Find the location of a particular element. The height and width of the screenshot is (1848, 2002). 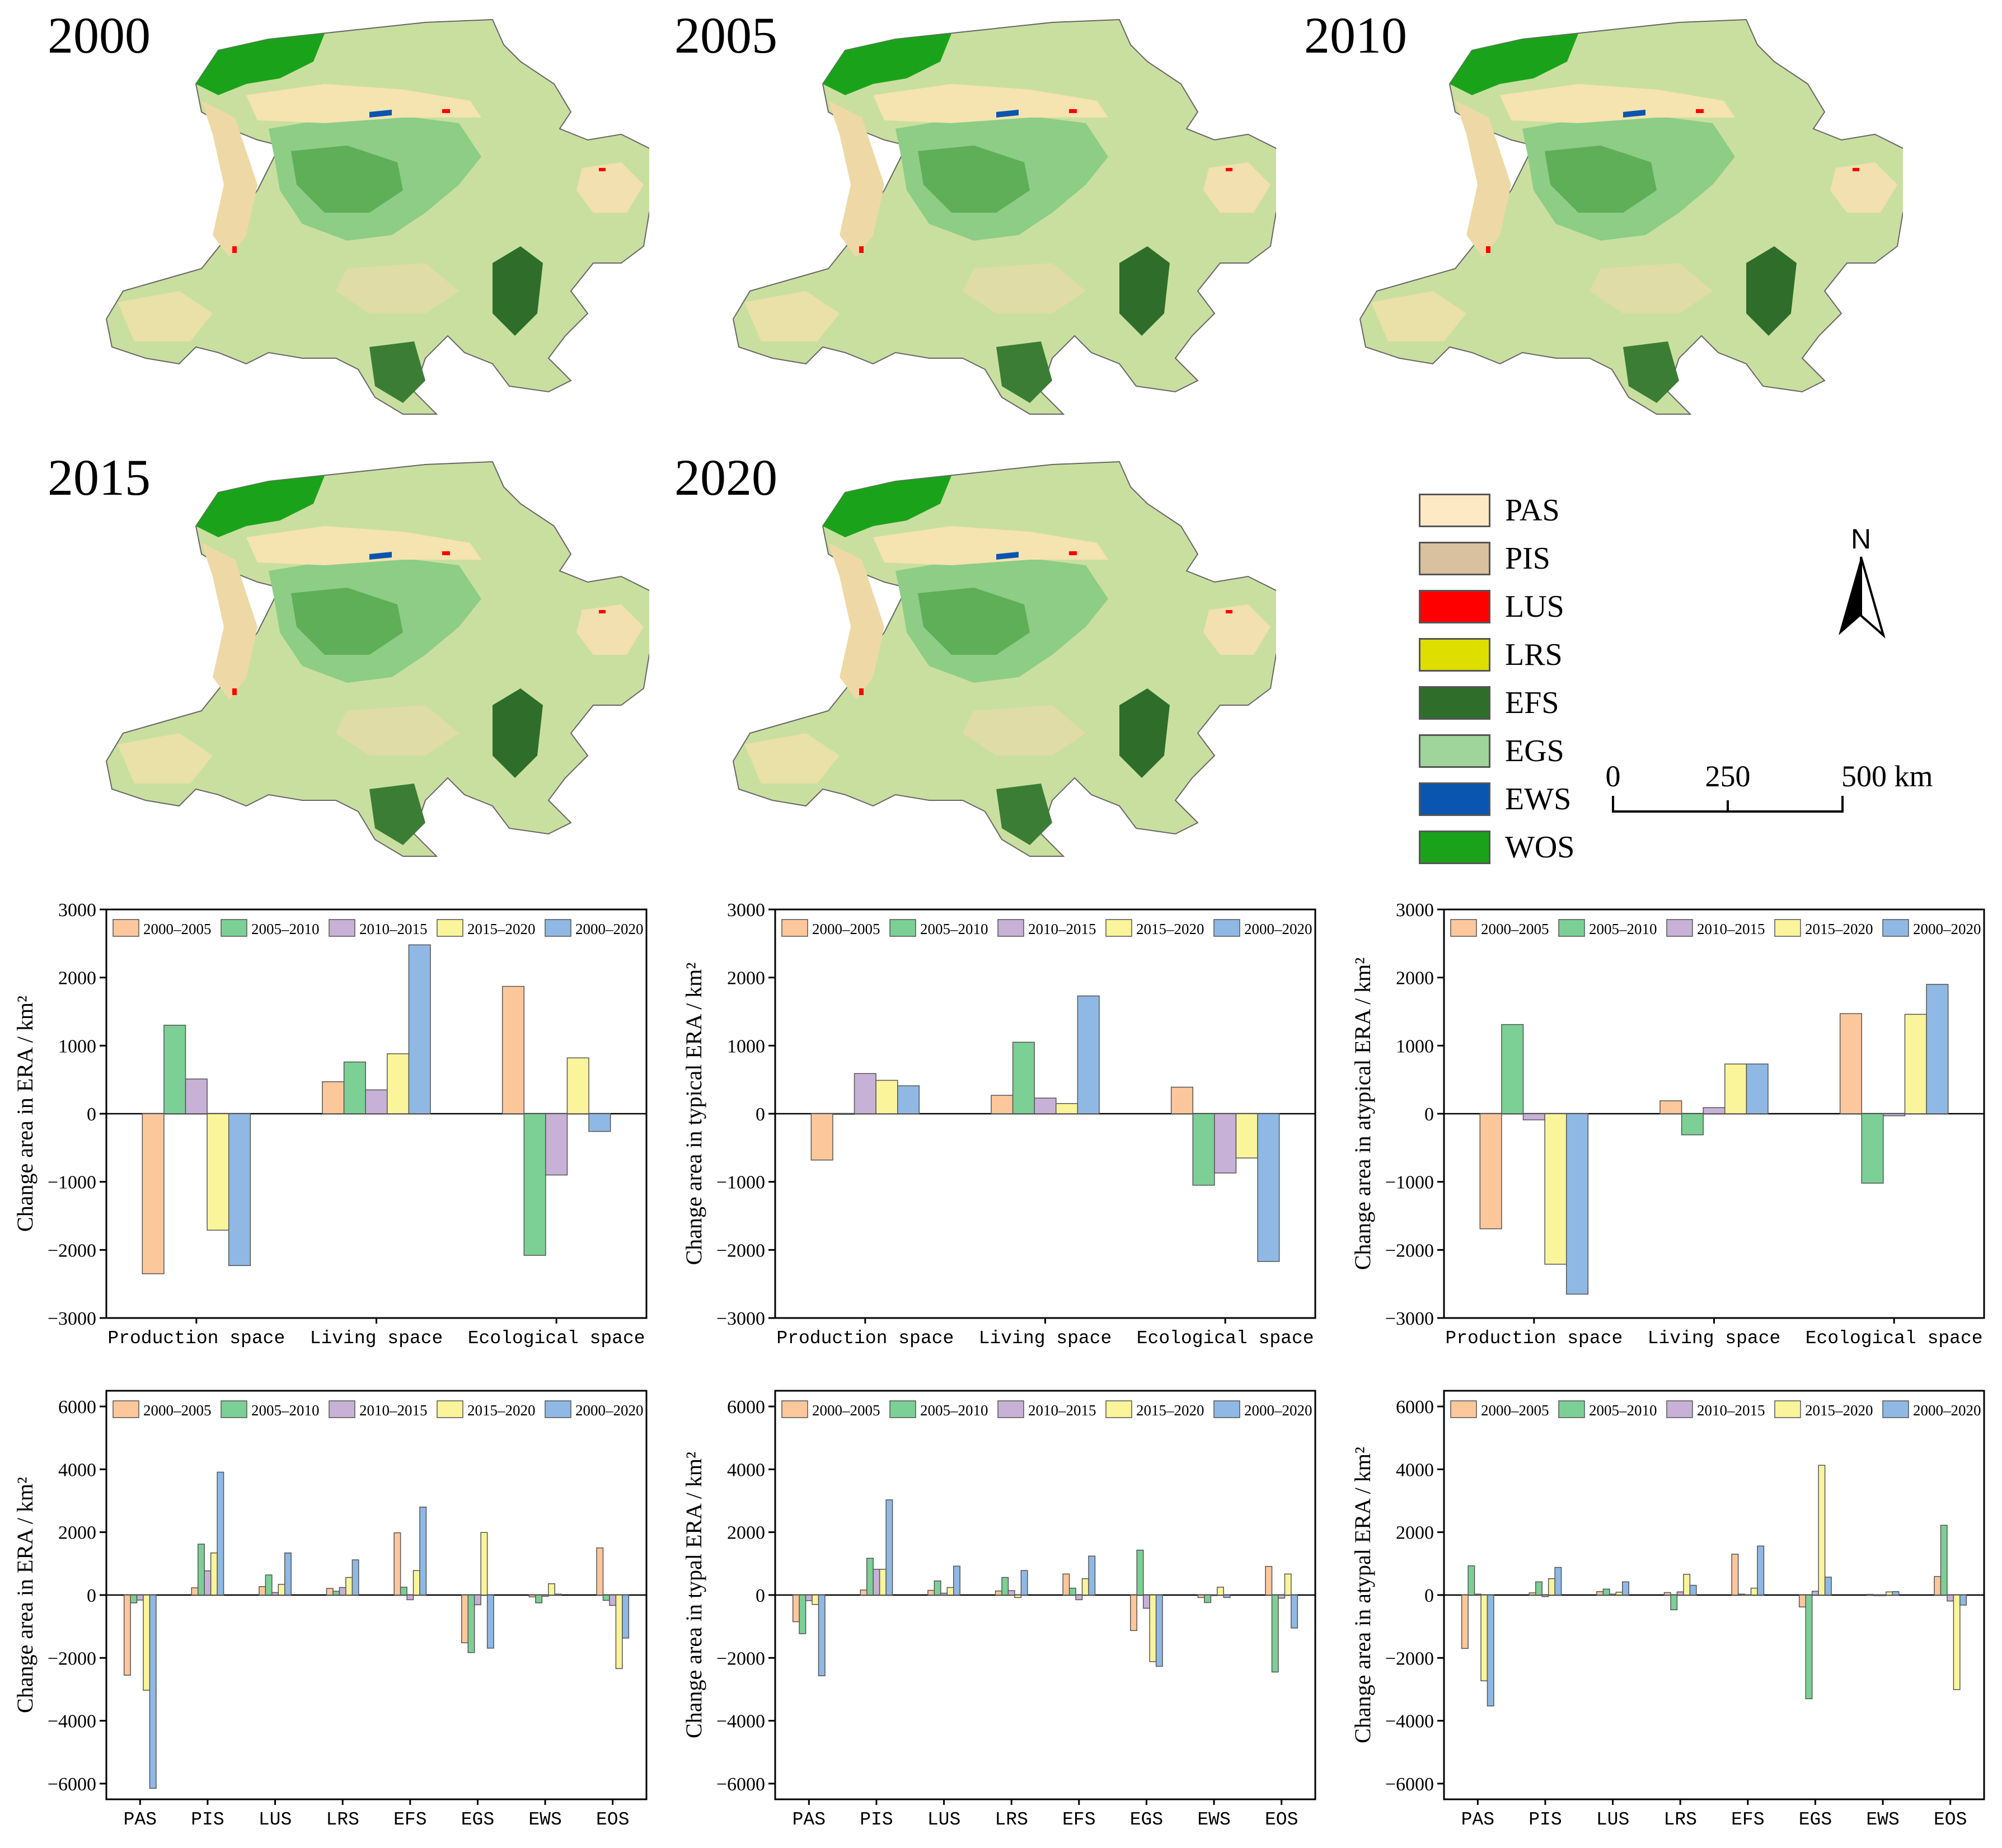

bar-2000–2020-PIS is located at coordinates (220, 1534).